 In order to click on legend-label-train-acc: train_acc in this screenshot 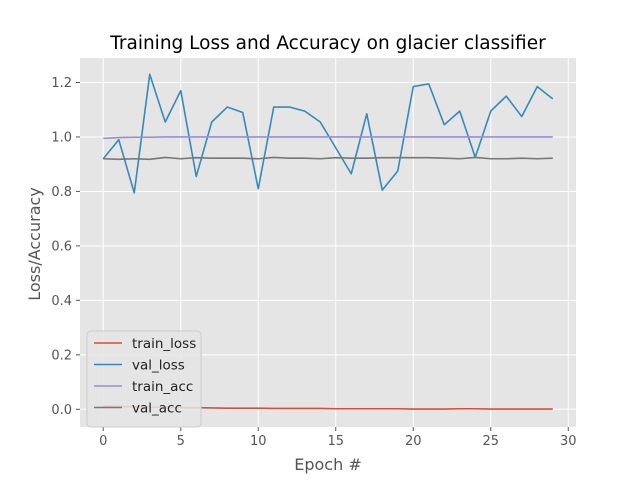, I will do `click(162, 387)`.